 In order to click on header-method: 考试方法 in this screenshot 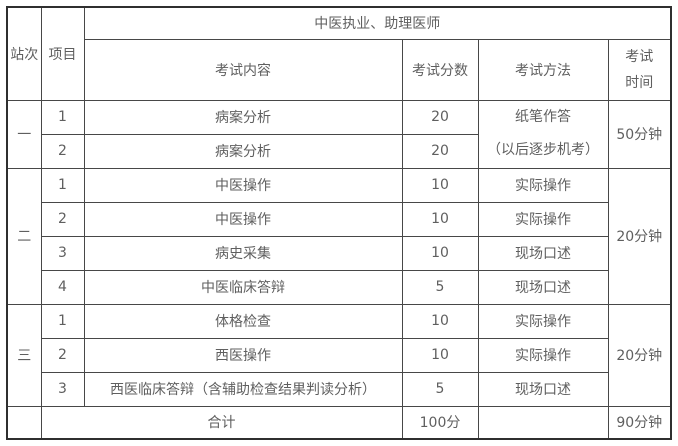, I will do `click(543, 69)`.